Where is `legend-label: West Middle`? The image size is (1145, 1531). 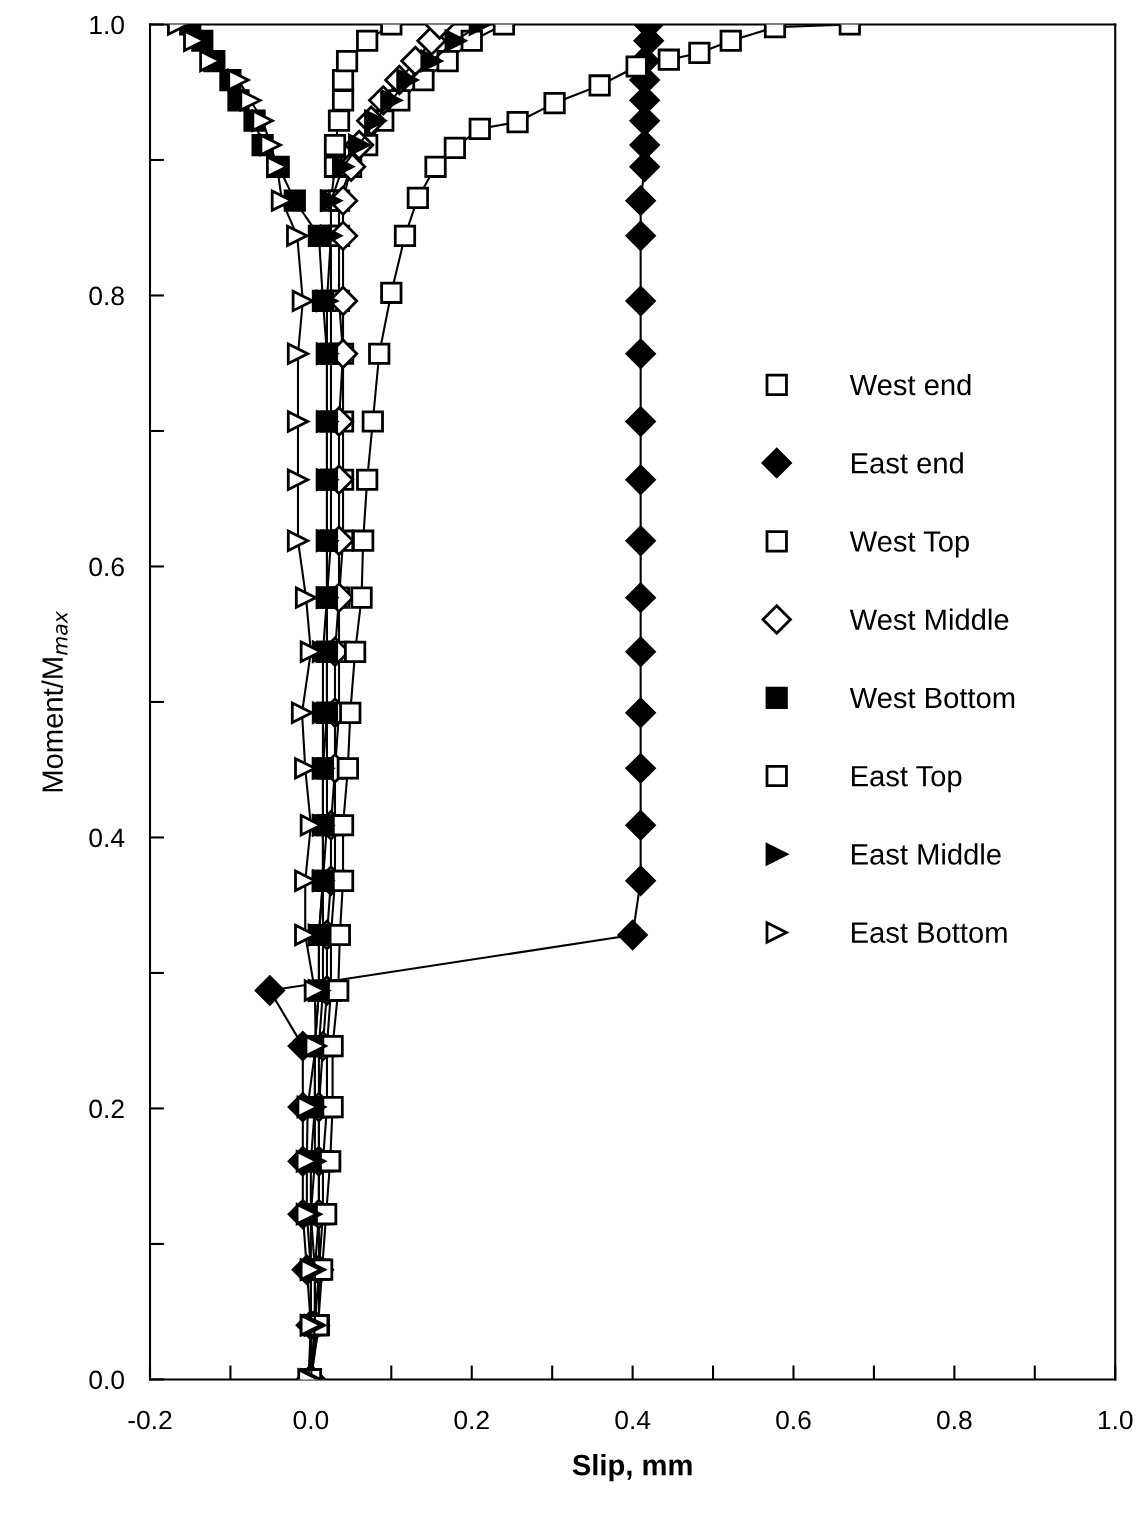
legend-label: West Middle is located at coordinates (929, 619).